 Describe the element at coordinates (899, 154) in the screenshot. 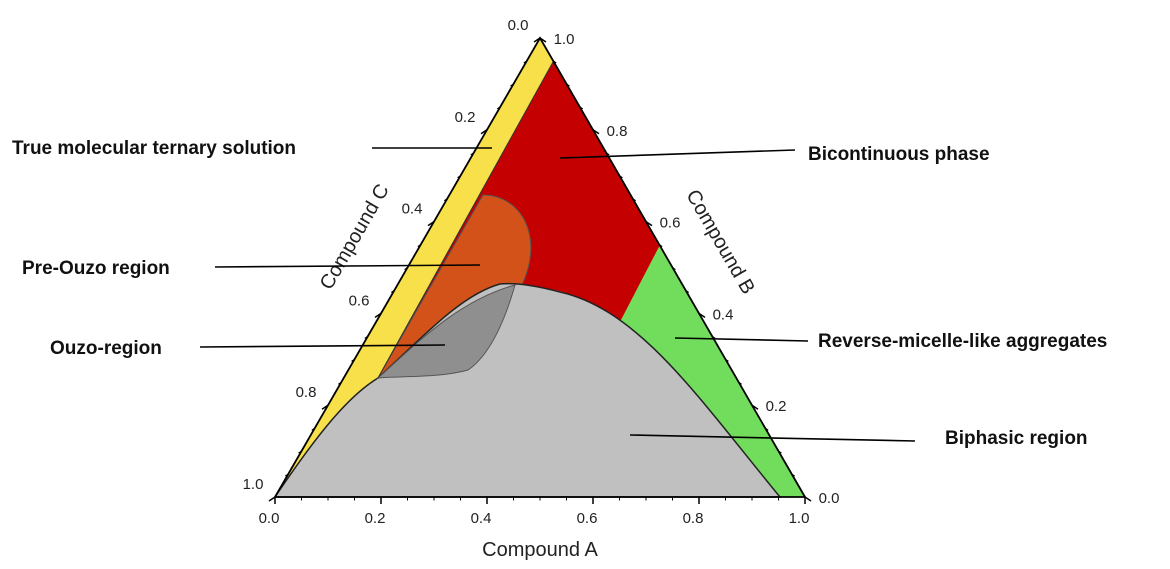

I see `region-label: Bicontinuous phase` at that location.